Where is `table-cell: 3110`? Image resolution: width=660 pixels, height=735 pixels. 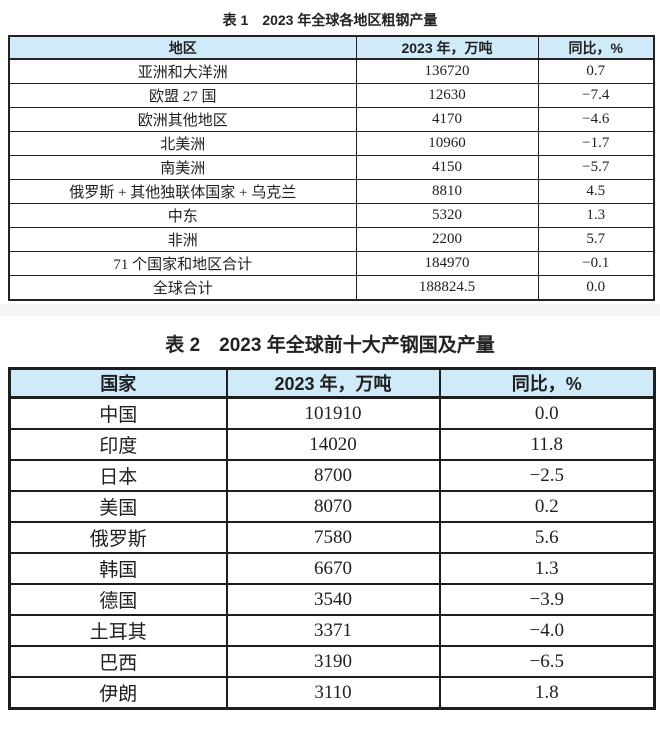
table-cell: 3110 is located at coordinates (333, 693).